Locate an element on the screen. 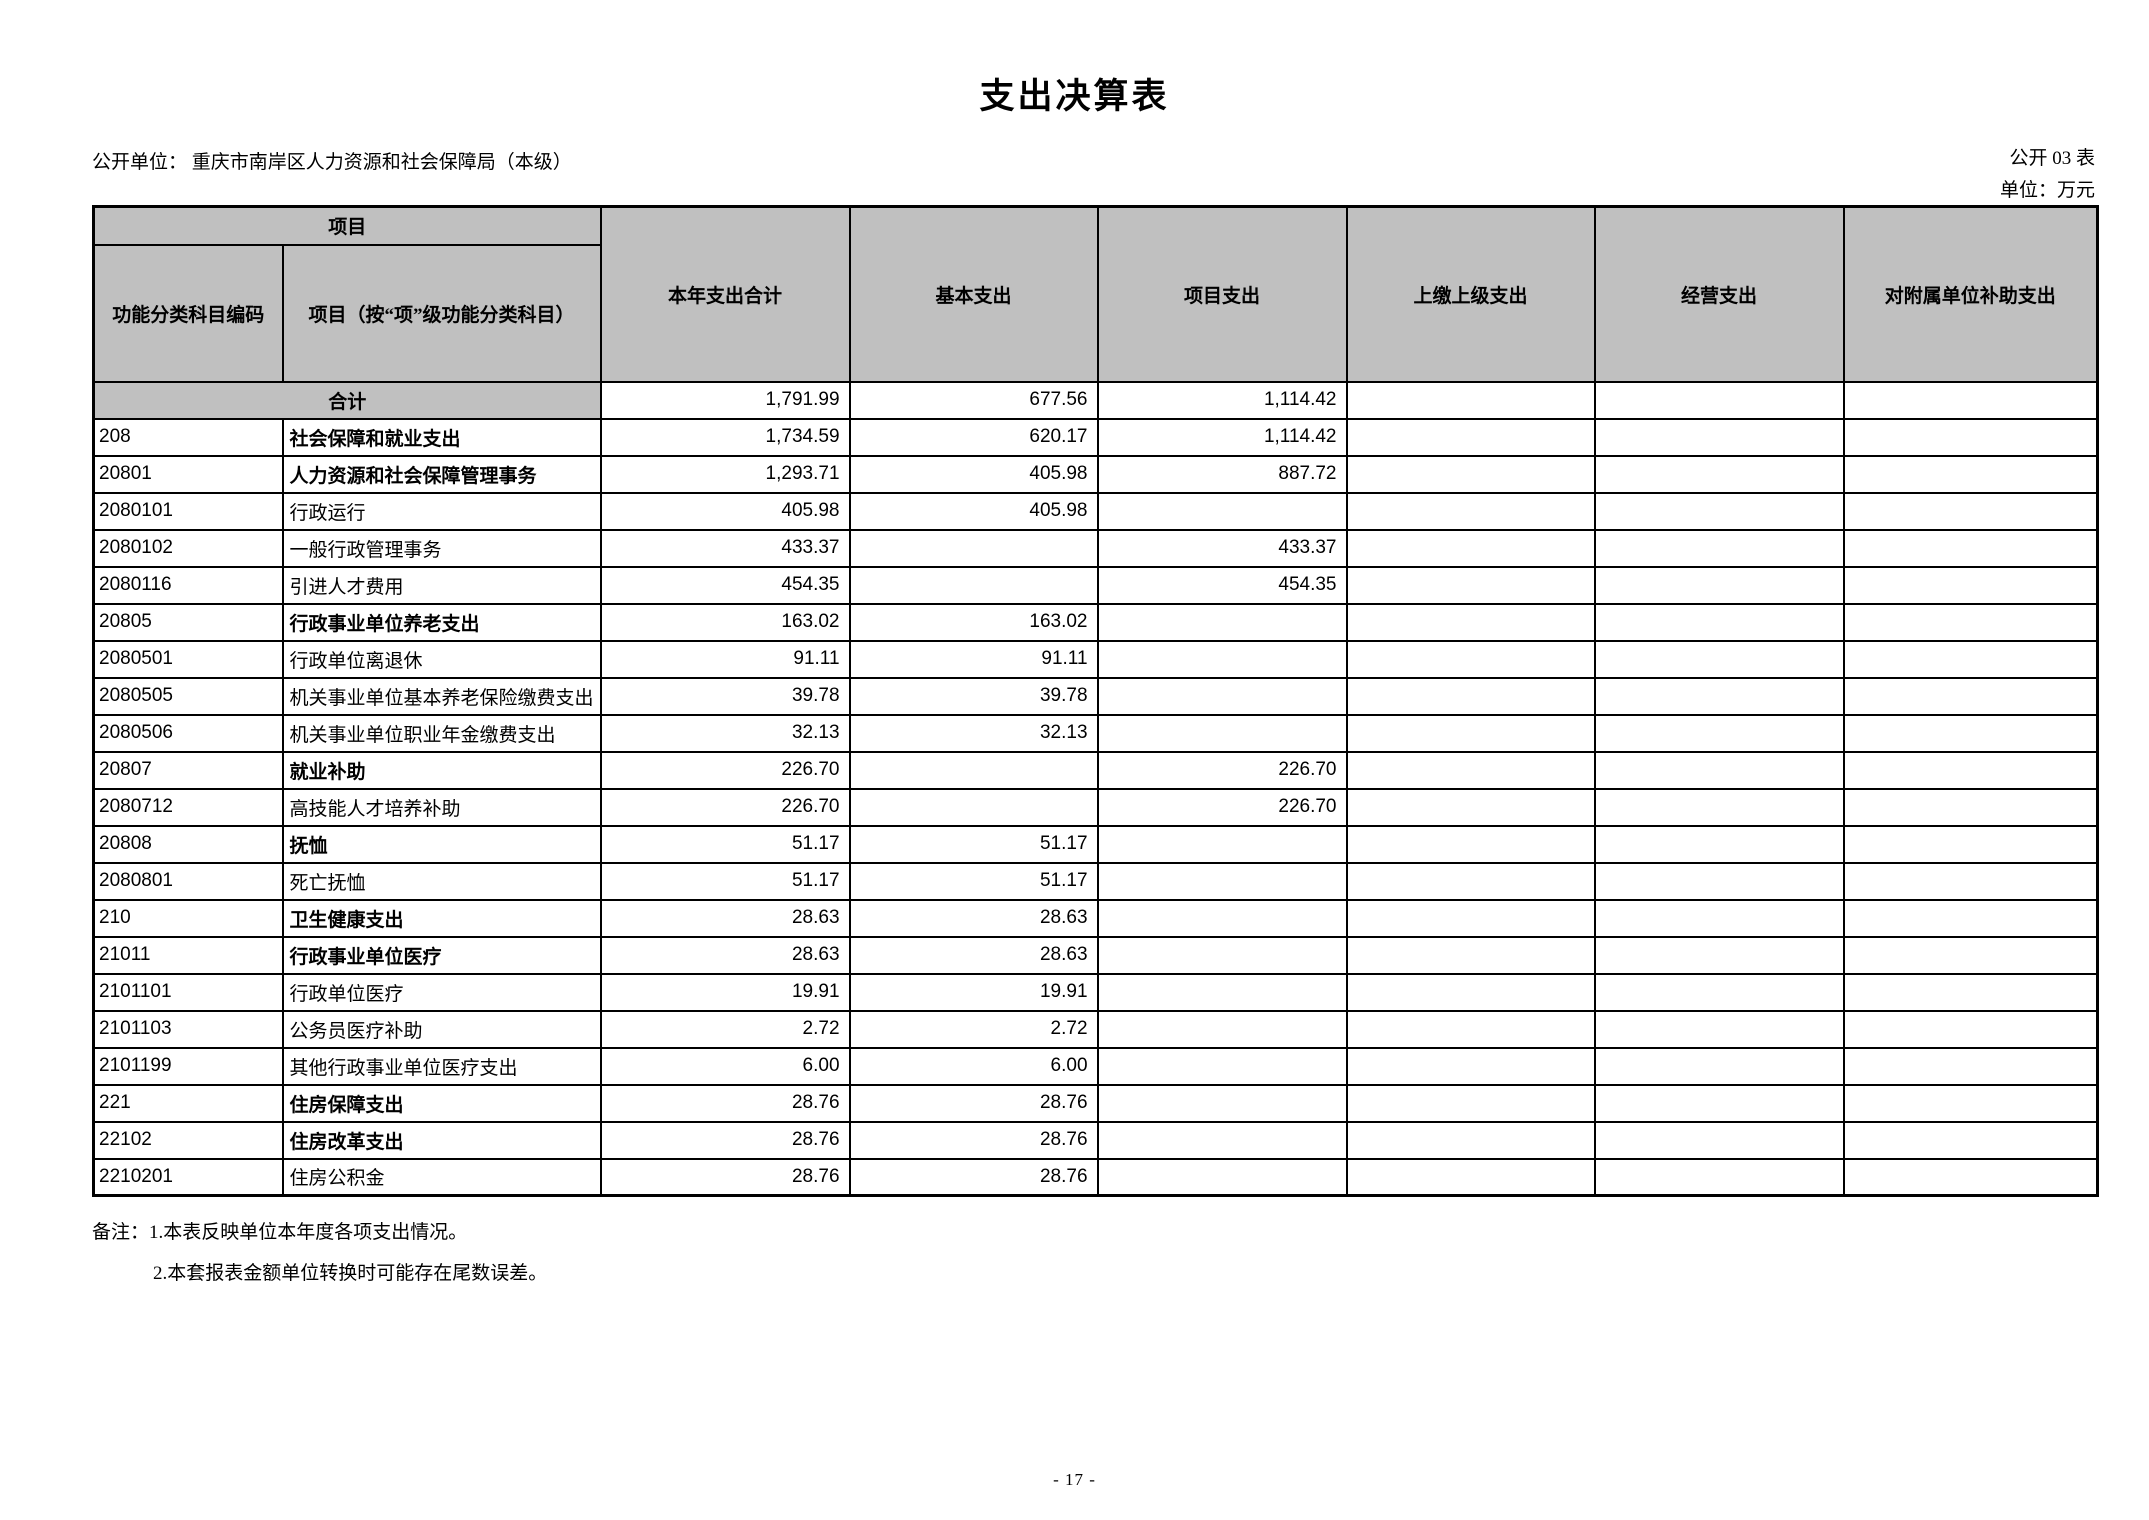 The image size is (2149, 1520). value-cell-0: 91.11 is located at coordinates (725, 659).